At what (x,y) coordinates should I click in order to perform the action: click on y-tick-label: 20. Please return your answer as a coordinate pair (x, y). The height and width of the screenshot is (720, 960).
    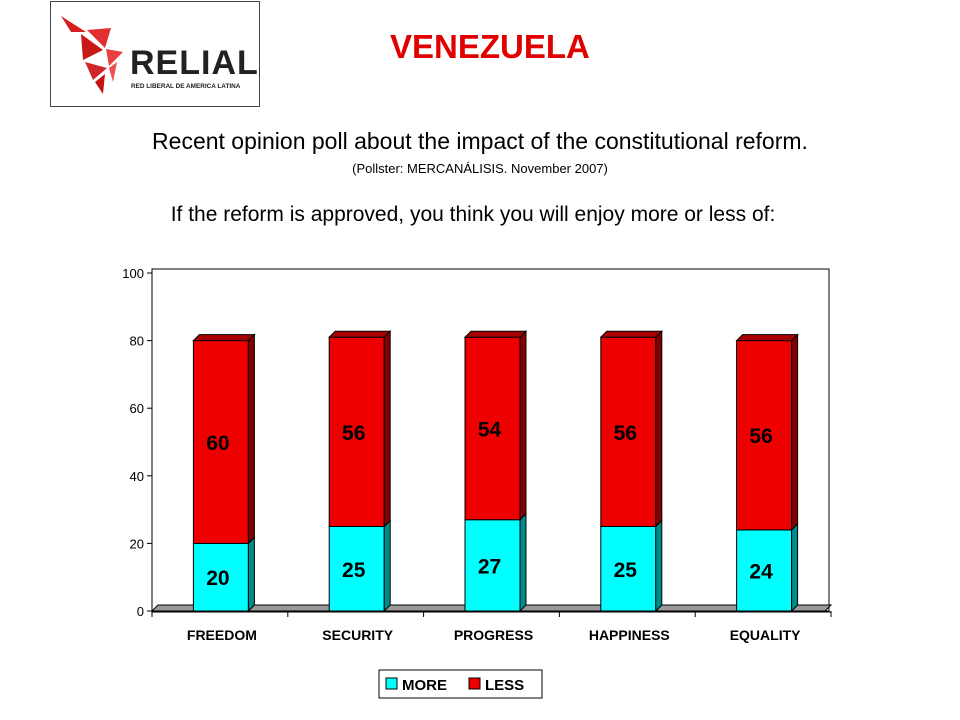
    Looking at the image, I should click on (137, 543).